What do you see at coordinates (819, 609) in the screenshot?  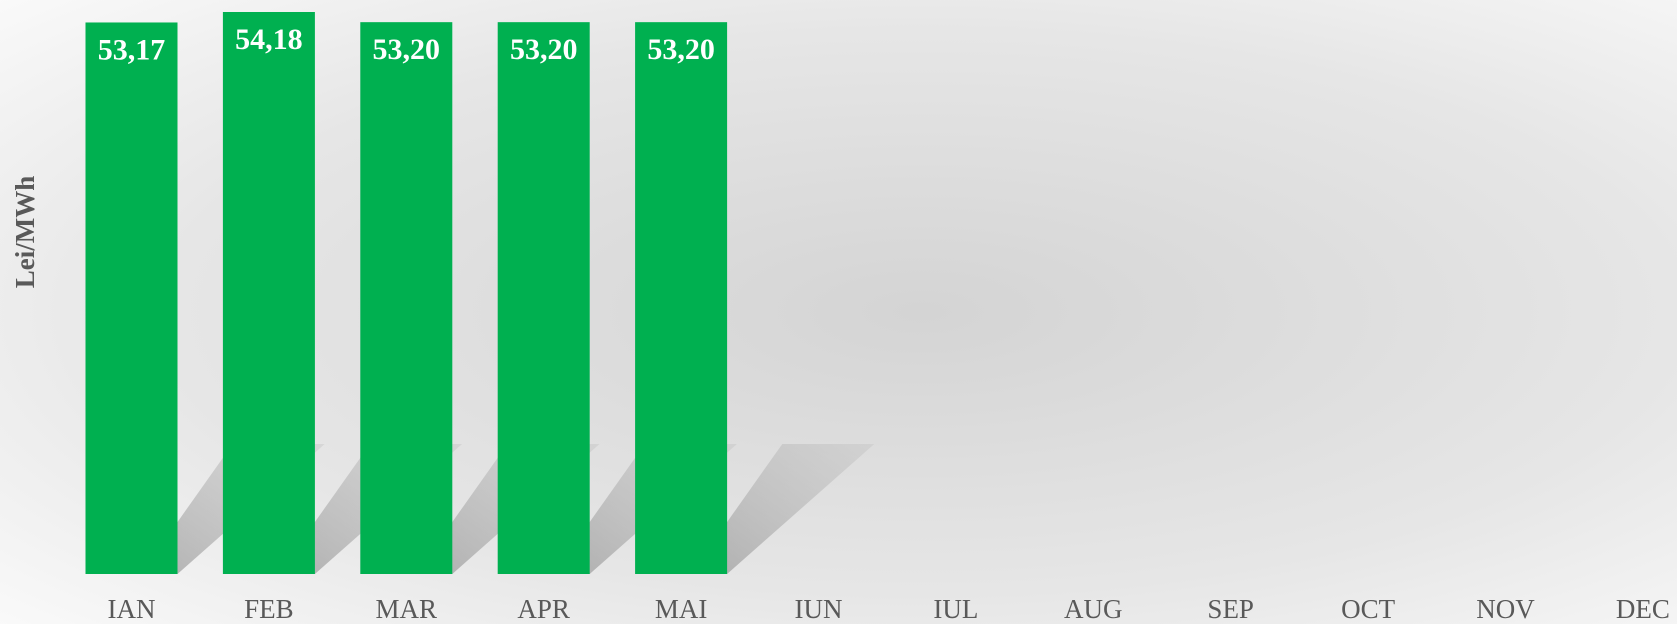 I see `x-tick-label: IUN` at bounding box center [819, 609].